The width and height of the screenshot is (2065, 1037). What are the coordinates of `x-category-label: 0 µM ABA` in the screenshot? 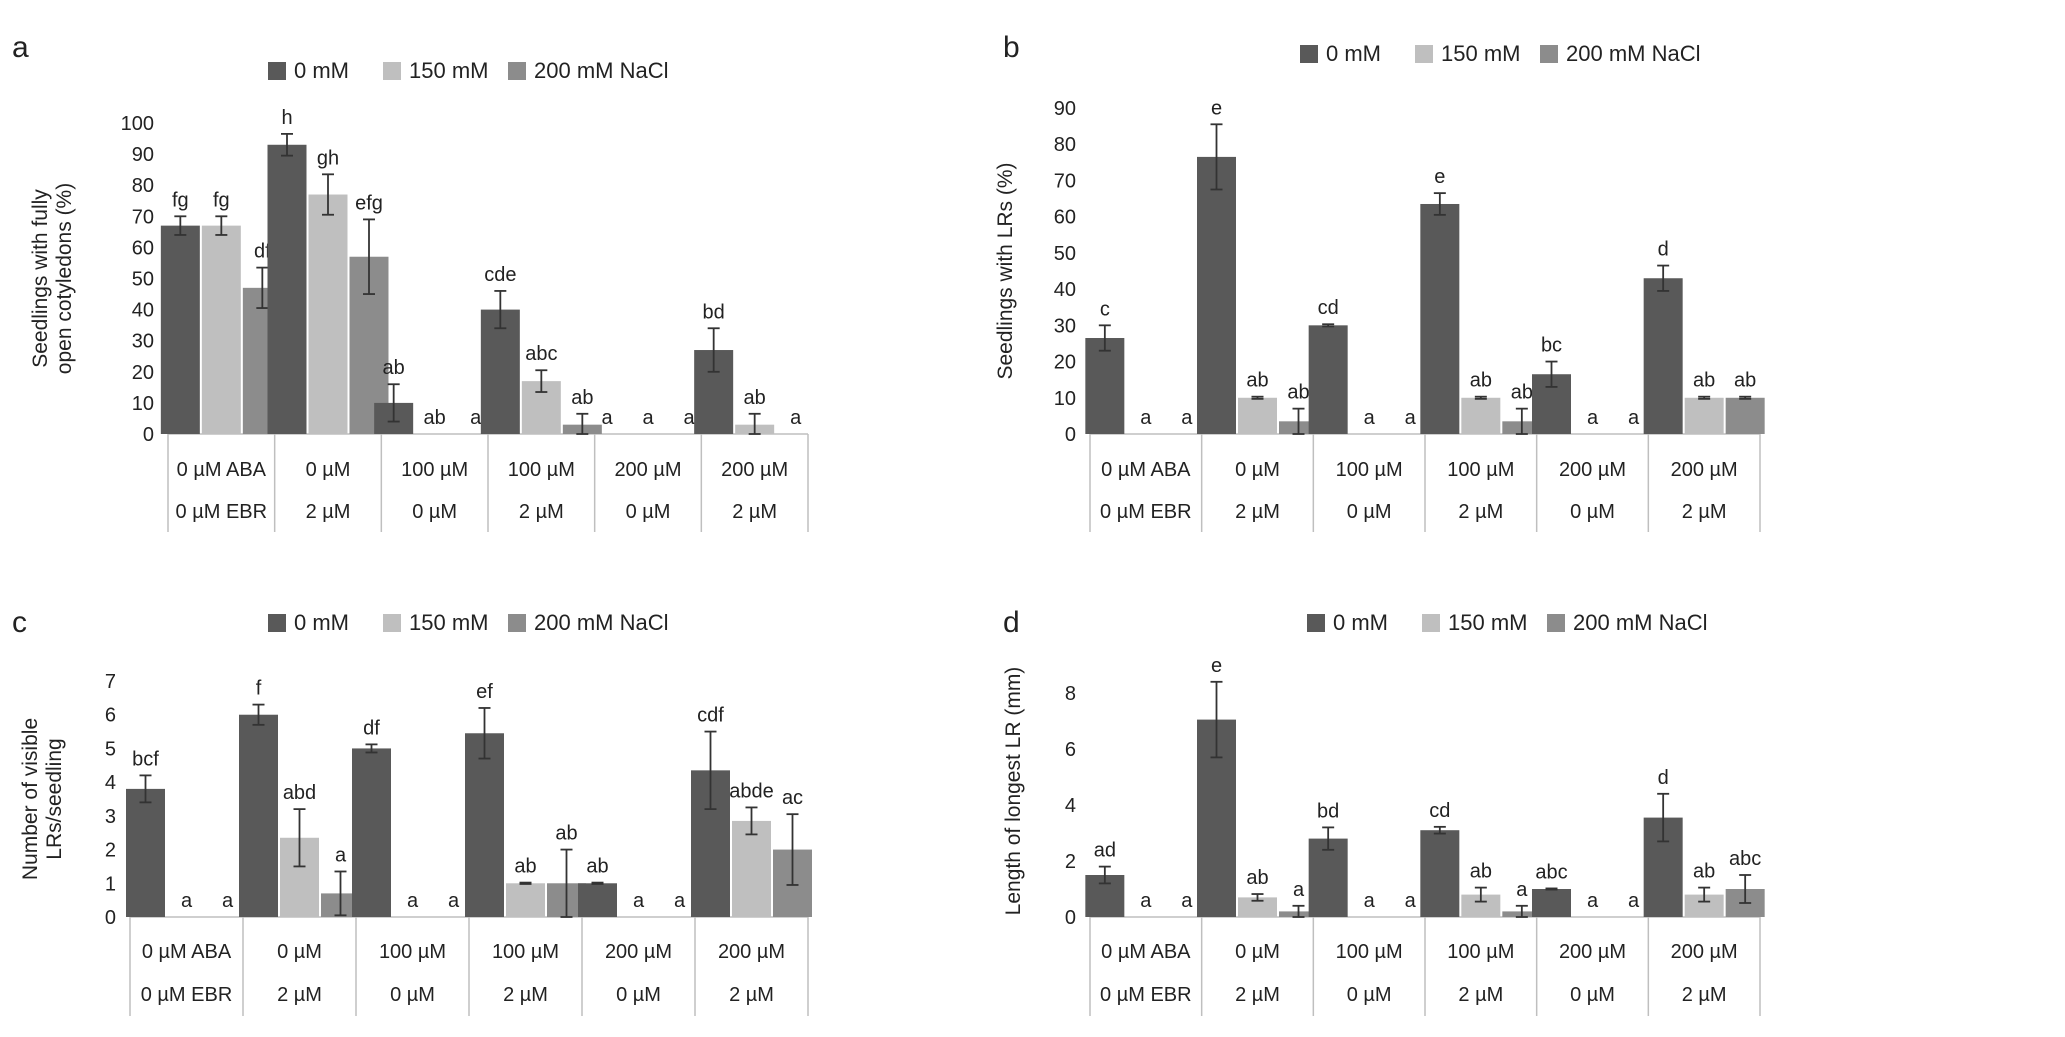 It's located at (187, 952).